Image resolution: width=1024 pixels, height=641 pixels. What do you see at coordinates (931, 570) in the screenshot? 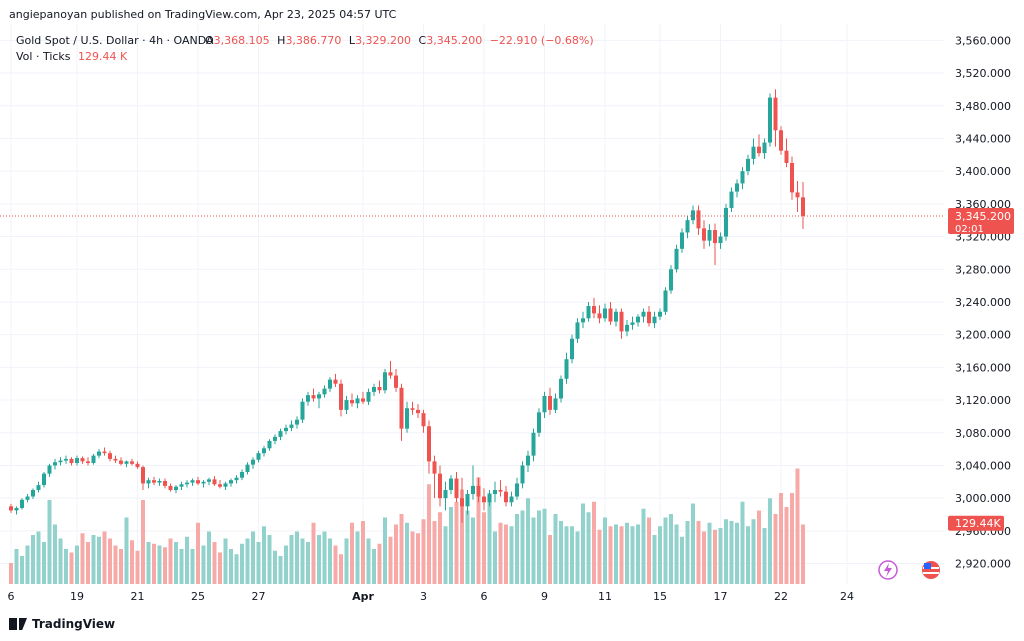
I see `us-flag-icon` at bounding box center [931, 570].